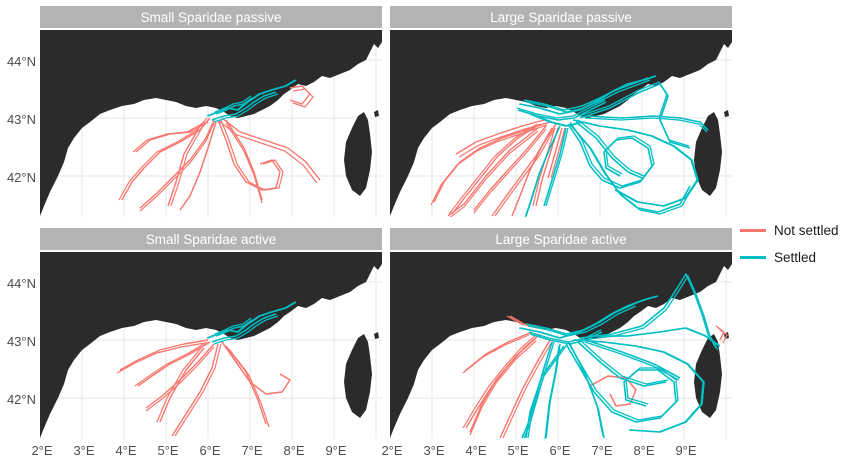  What do you see at coordinates (21, 119) in the screenshot?
I see `y-tick-43n-top: 43°N` at bounding box center [21, 119].